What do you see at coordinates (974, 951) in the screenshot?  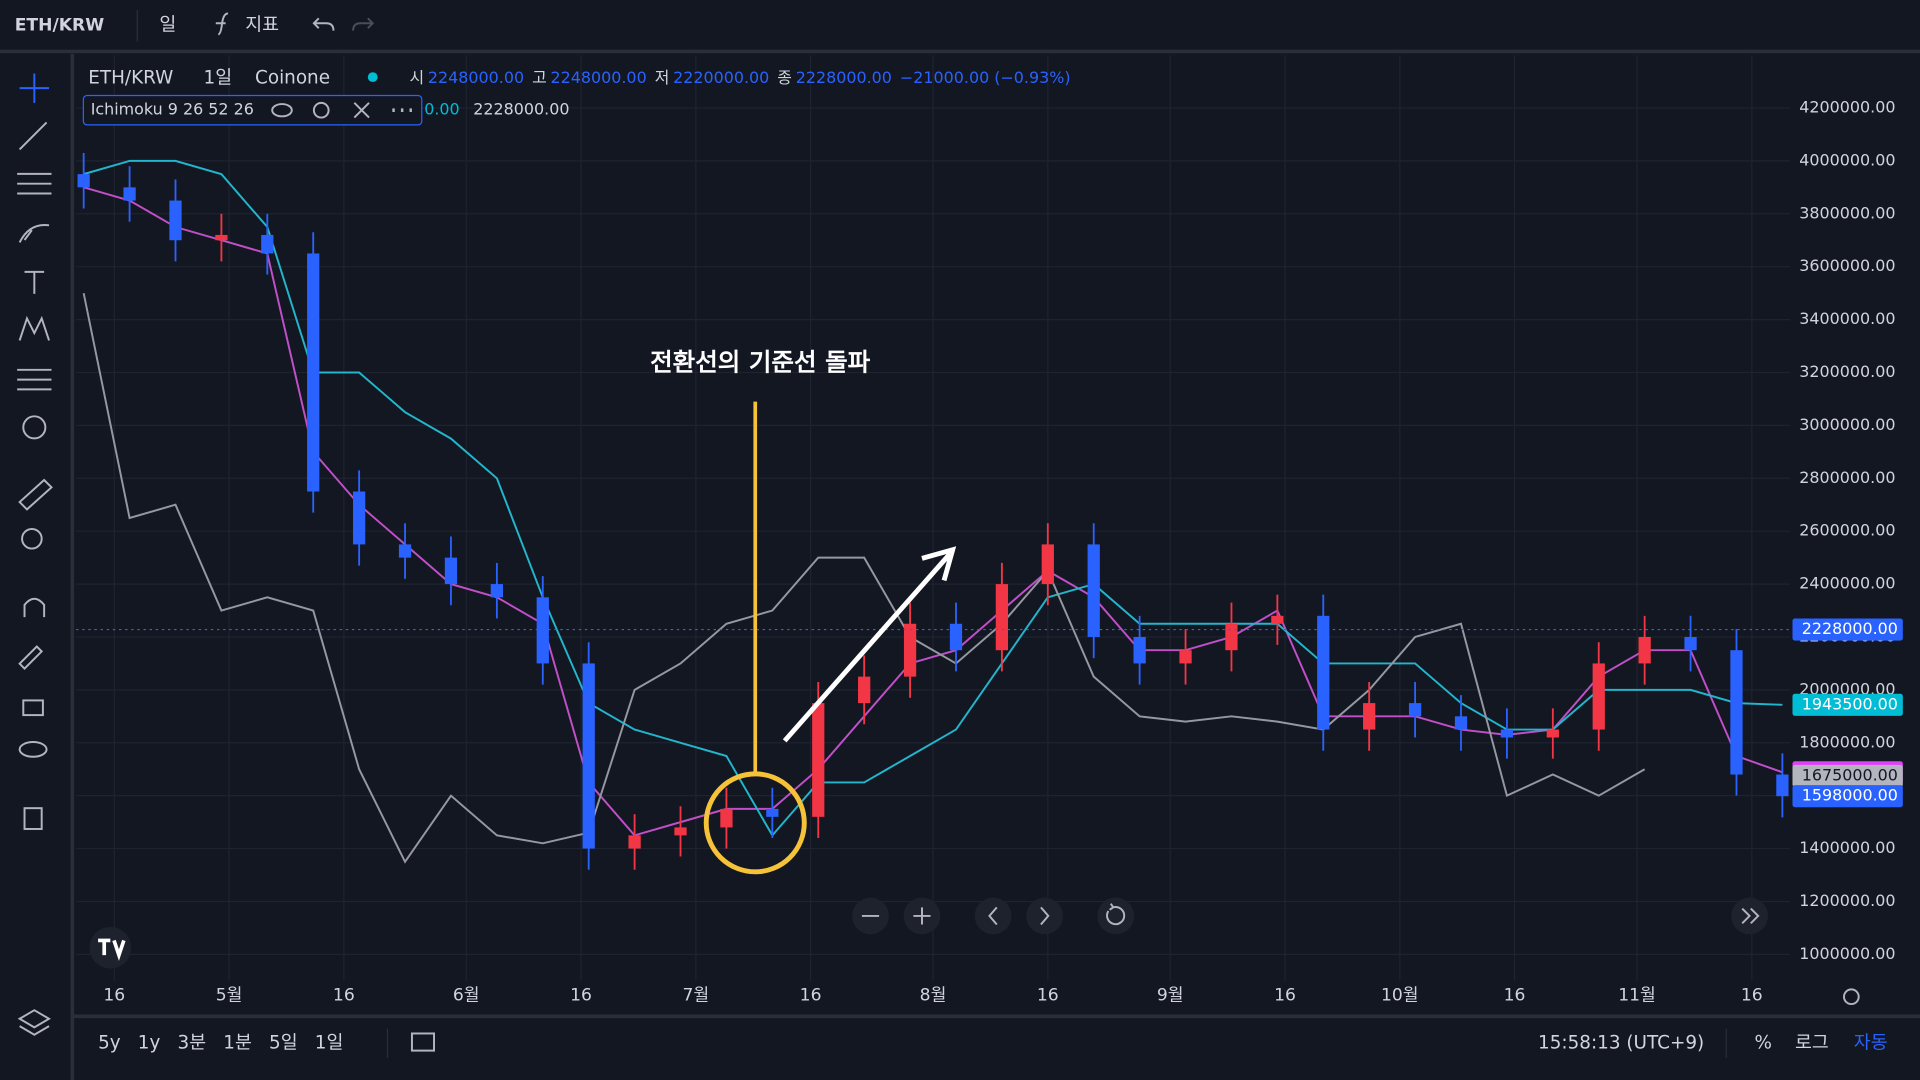 I see `chart-controls` at bounding box center [974, 951].